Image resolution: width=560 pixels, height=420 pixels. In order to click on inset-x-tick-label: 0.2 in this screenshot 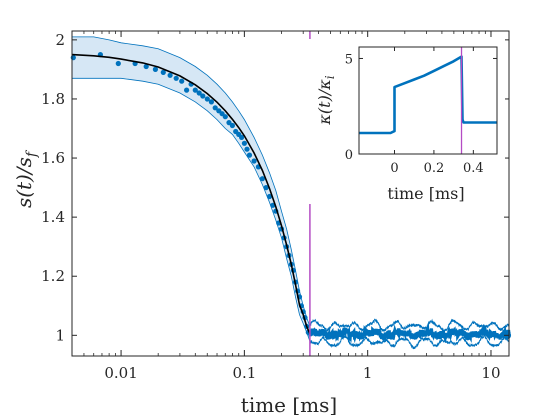, I will do `click(434, 168)`.